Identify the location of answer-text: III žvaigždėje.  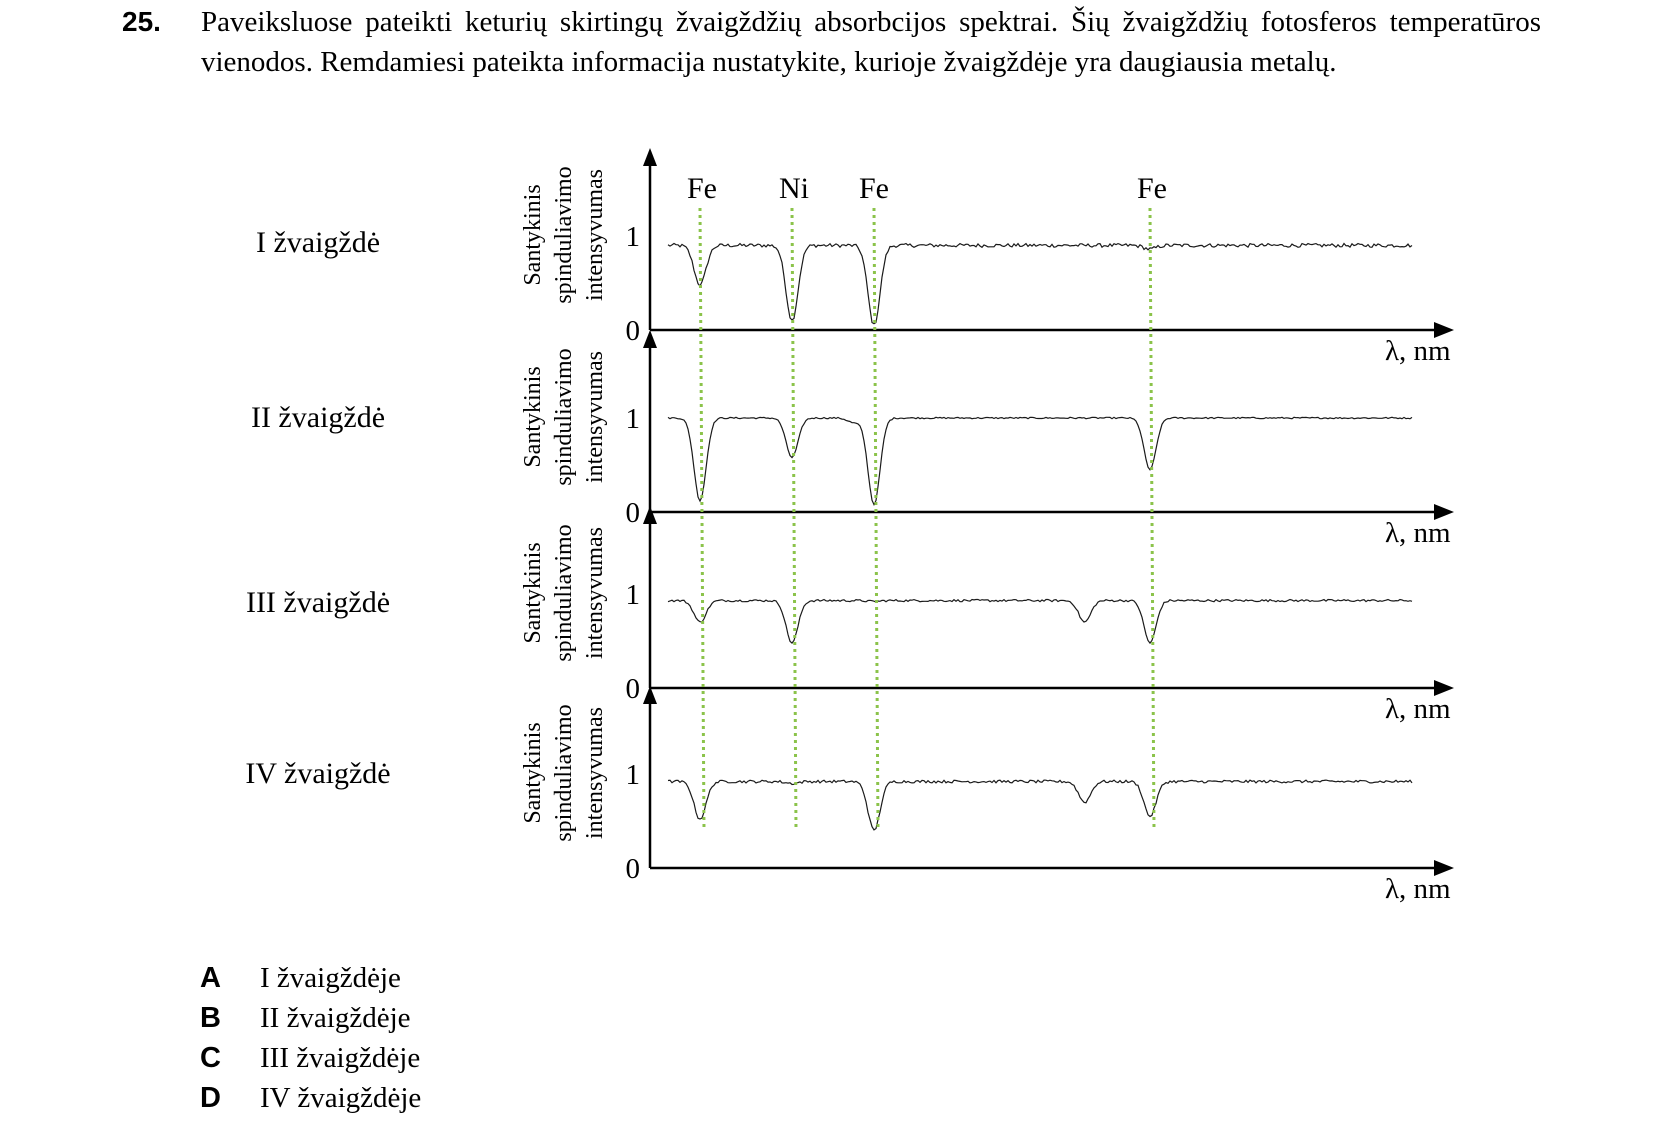
(340, 1058).